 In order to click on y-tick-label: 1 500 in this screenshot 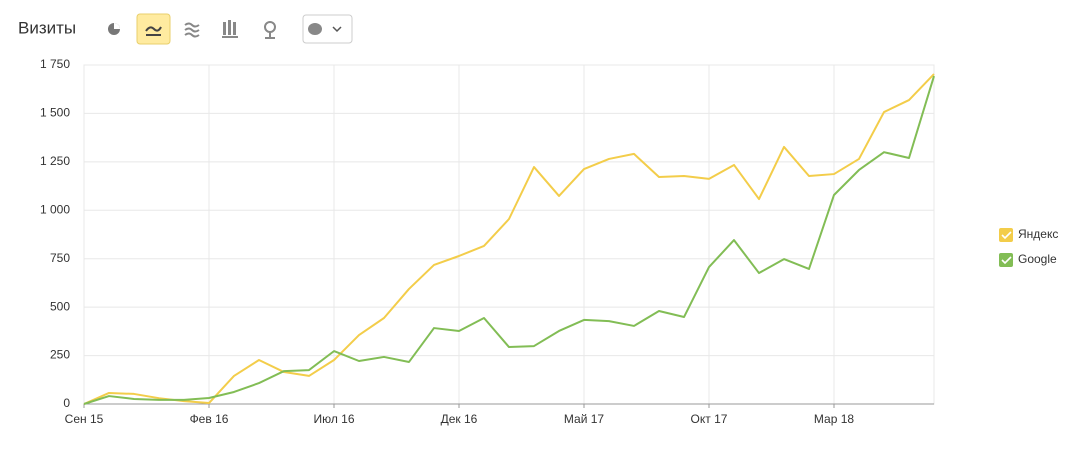, I will do `click(55, 113)`.